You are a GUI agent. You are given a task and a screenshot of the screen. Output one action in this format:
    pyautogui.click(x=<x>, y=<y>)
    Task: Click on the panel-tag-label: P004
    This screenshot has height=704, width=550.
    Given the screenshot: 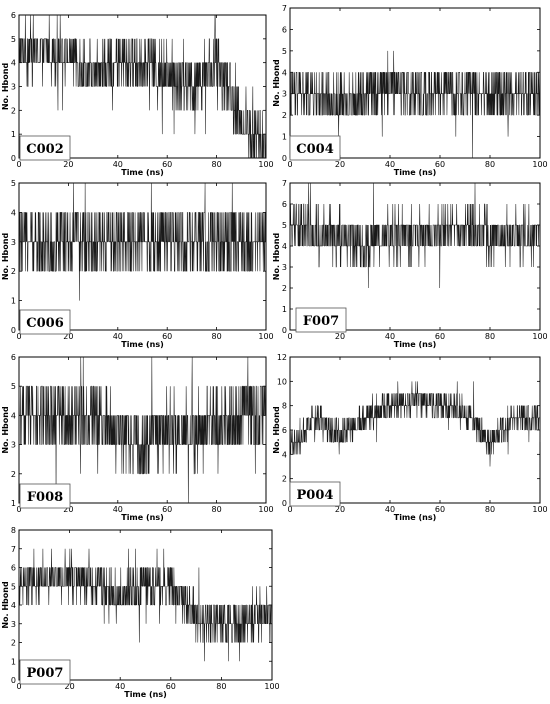 What is the action you would take?
    pyautogui.click(x=315, y=495)
    